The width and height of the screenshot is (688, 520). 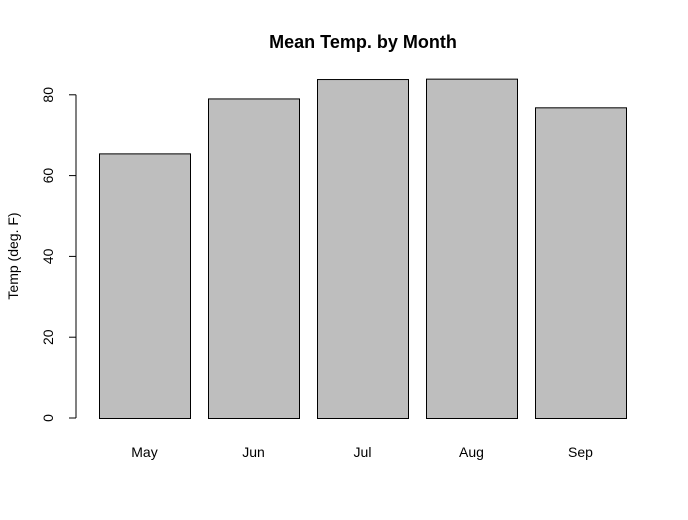 I want to click on bar-jul, so click(x=363, y=249).